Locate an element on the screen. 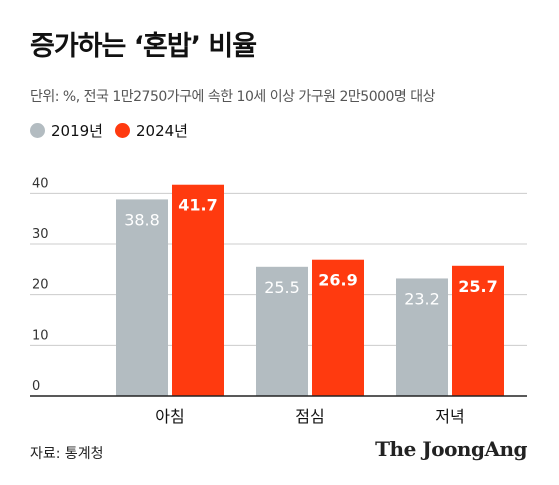  x-tick-label: 점심 is located at coordinates (309, 416).